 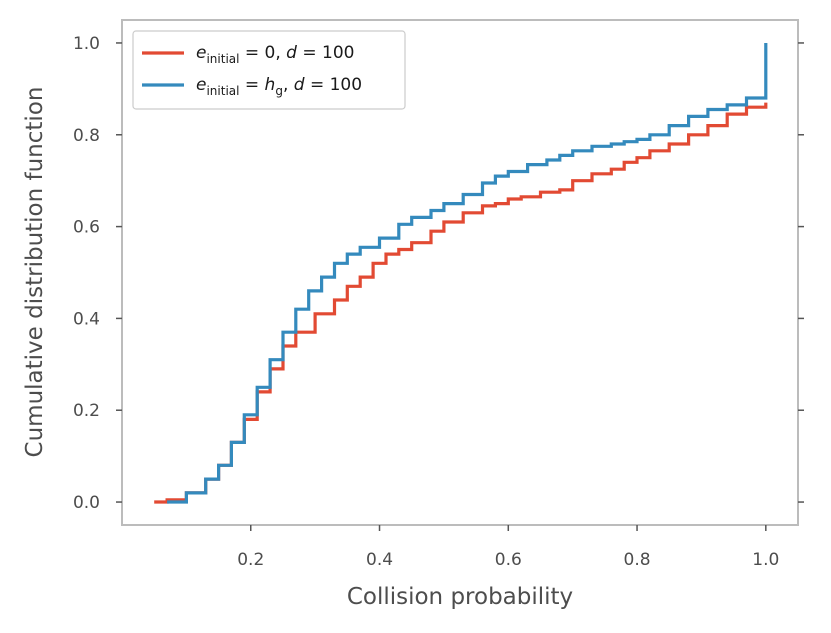 I want to click on x-tick-label: 0.4, so click(x=379, y=560).